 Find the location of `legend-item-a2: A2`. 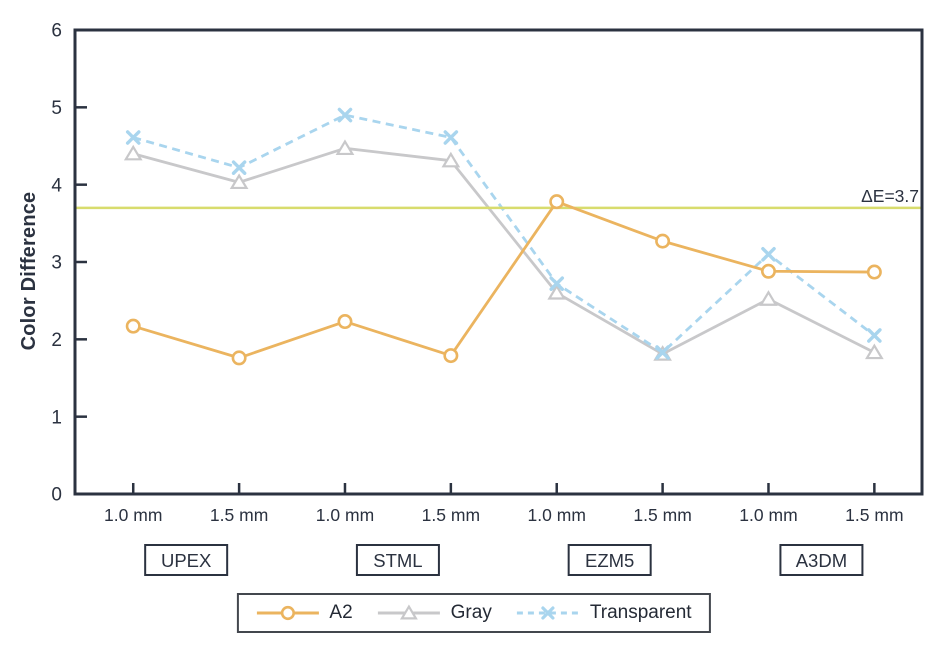

legend-item-a2: A2 is located at coordinates (304, 613).